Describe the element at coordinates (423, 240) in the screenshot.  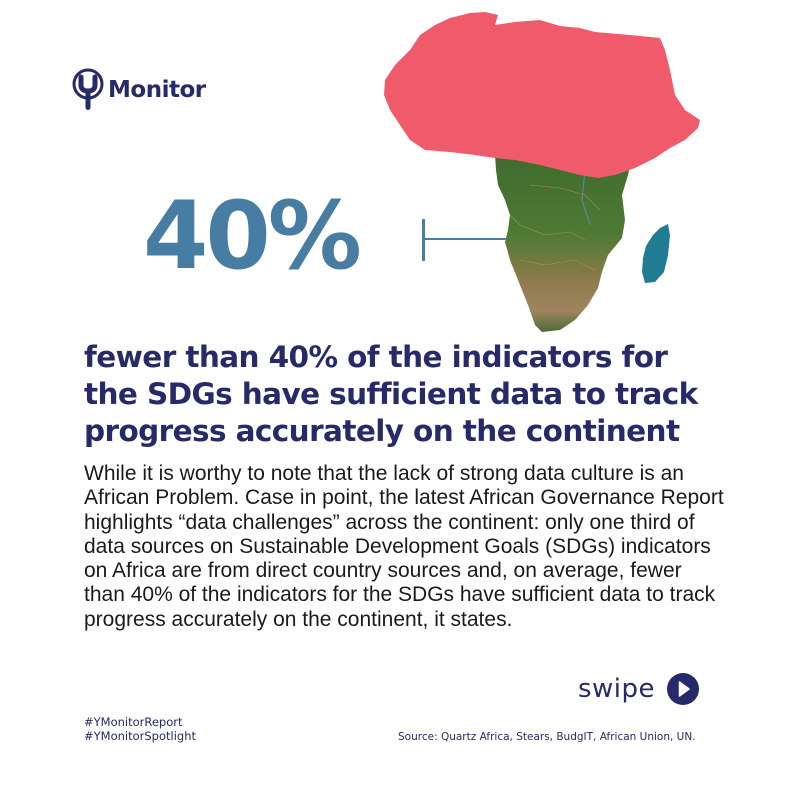
I see `connector-line-tick` at that location.